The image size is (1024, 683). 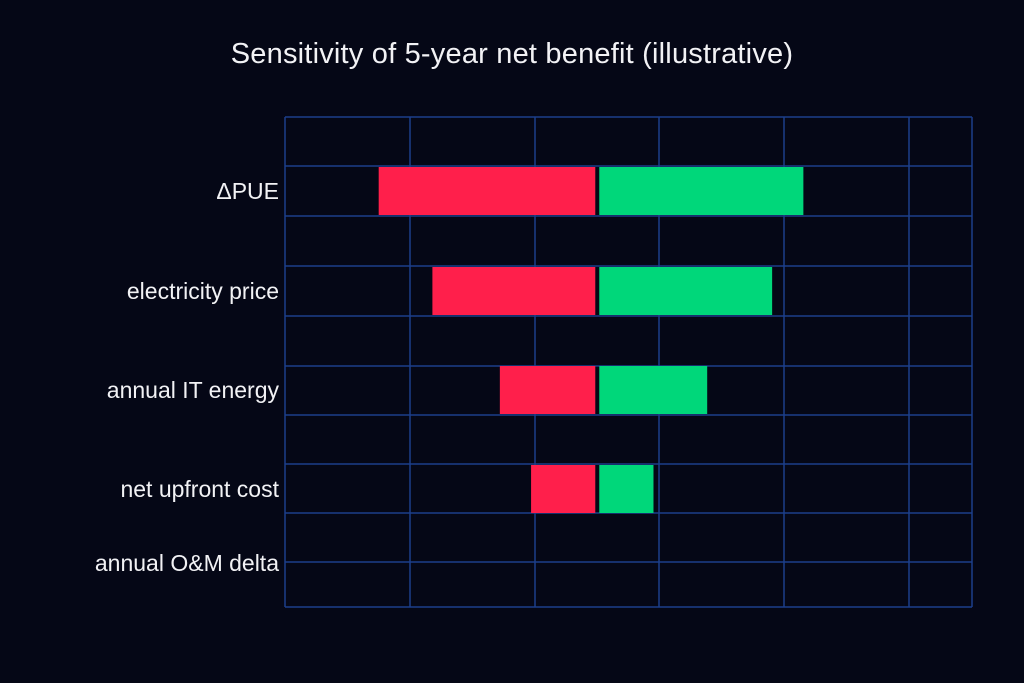 What do you see at coordinates (187, 563) in the screenshot?
I see `category-label-4: annual O&M delta` at bounding box center [187, 563].